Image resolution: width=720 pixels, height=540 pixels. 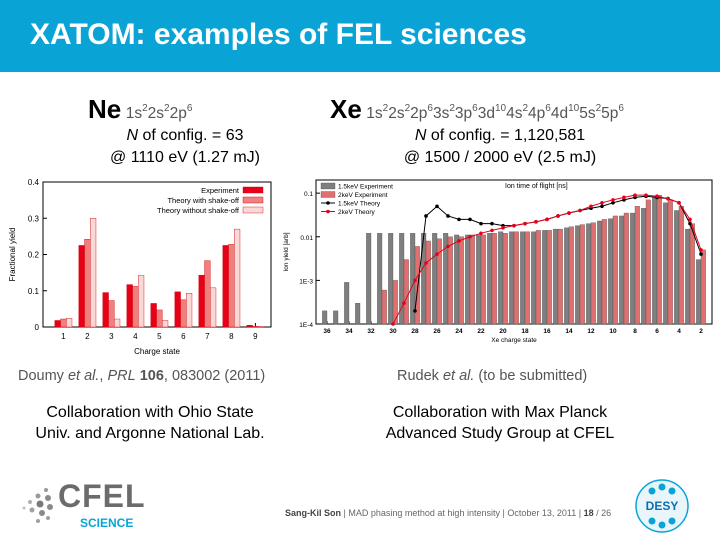 I want to click on xe-config-orbital: 3s, so click(x=441, y=113).